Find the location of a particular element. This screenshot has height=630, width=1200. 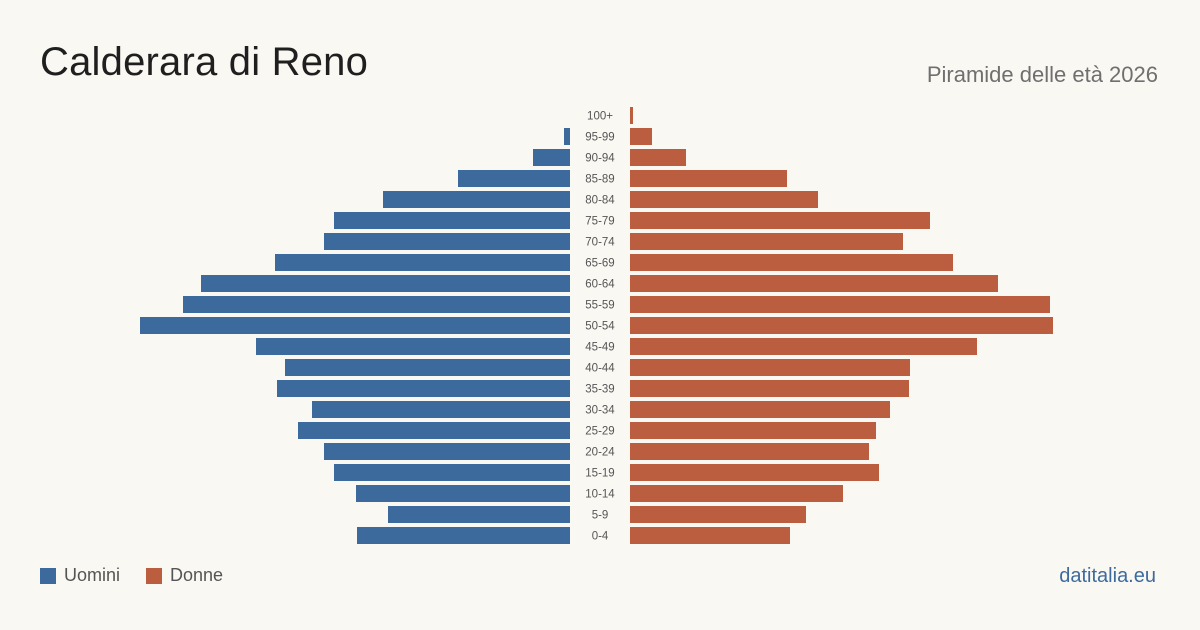

age-label-50-54: 50-54 is located at coordinates (600, 327).